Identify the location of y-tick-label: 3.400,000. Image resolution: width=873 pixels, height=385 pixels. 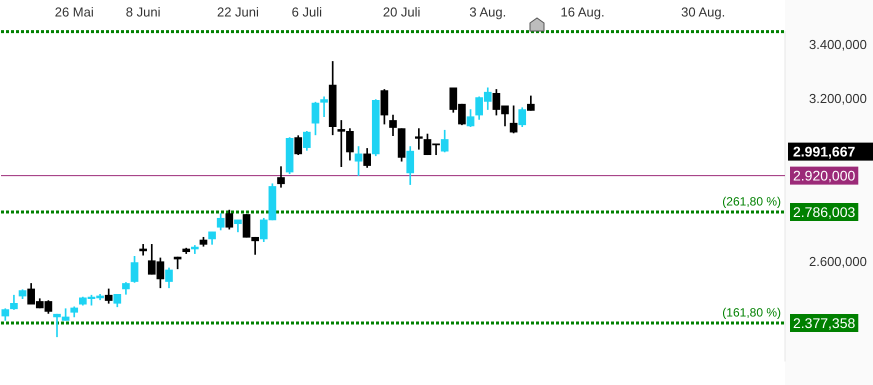
(838, 44).